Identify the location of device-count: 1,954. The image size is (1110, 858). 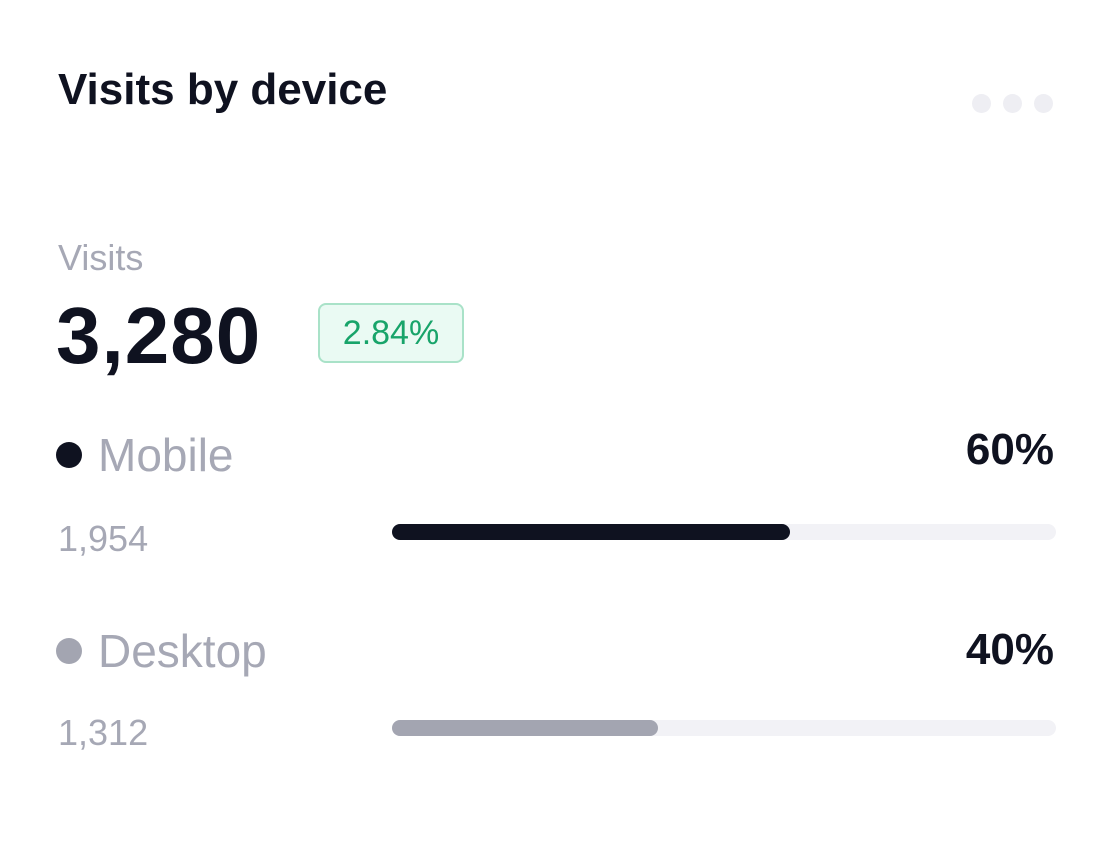
(103, 538).